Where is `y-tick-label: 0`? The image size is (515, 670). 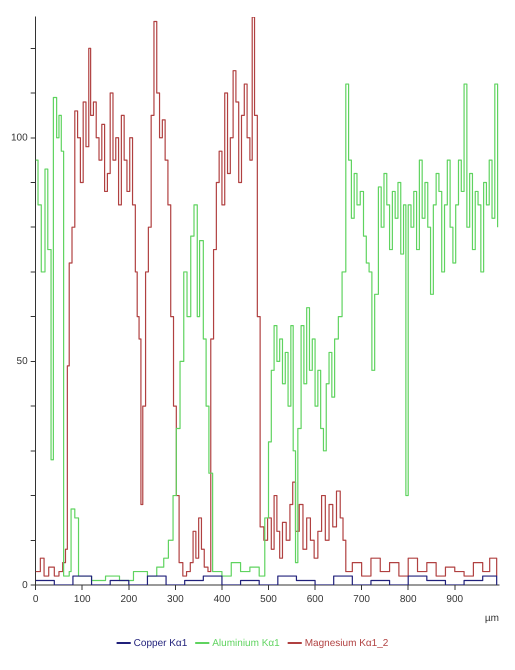
y-tick-label: 0 is located at coordinates (25, 585).